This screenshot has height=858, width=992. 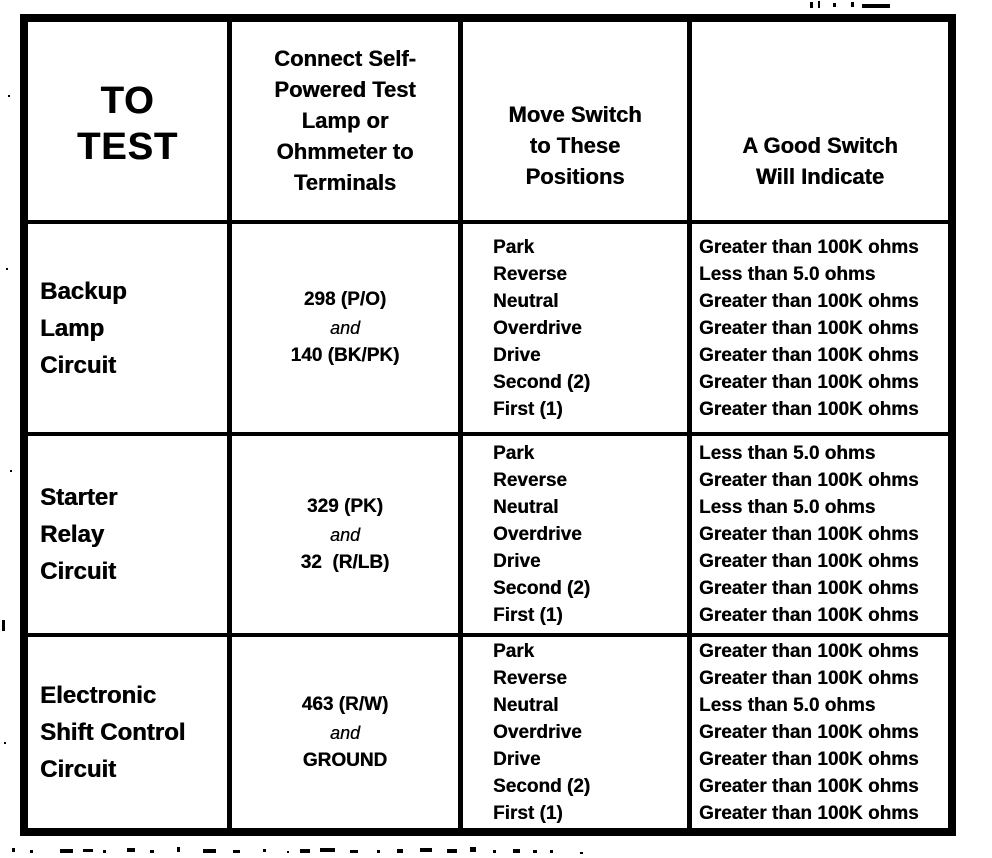 I want to click on terminal-value: GROUND, so click(x=345, y=760).